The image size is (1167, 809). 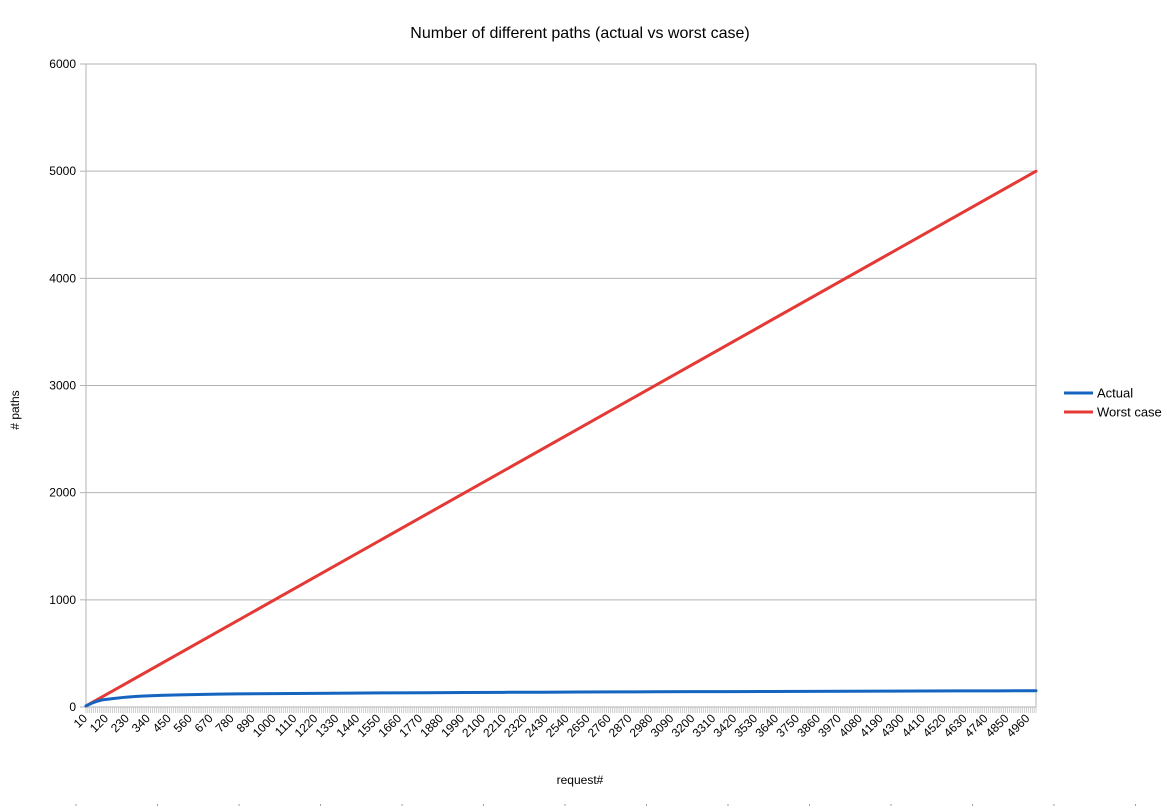 I want to click on x-axis-label: request#, so click(x=580, y=780).